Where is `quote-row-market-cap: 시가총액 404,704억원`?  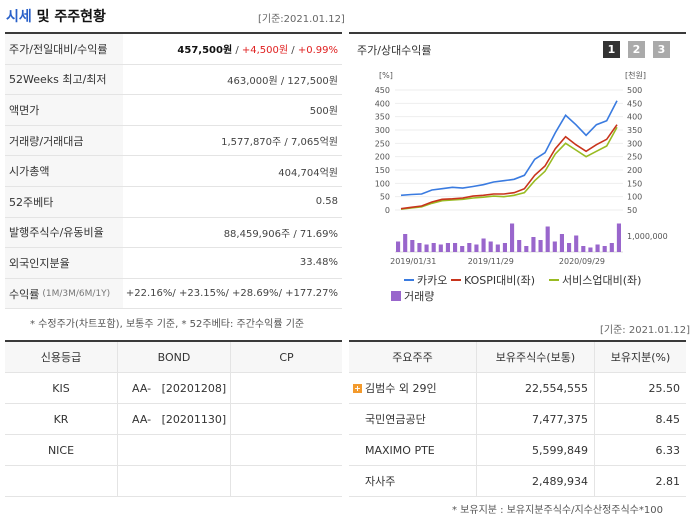
quote-row-market-cap: 시가총액 404,704억원 is located at coordinates (173, 171).